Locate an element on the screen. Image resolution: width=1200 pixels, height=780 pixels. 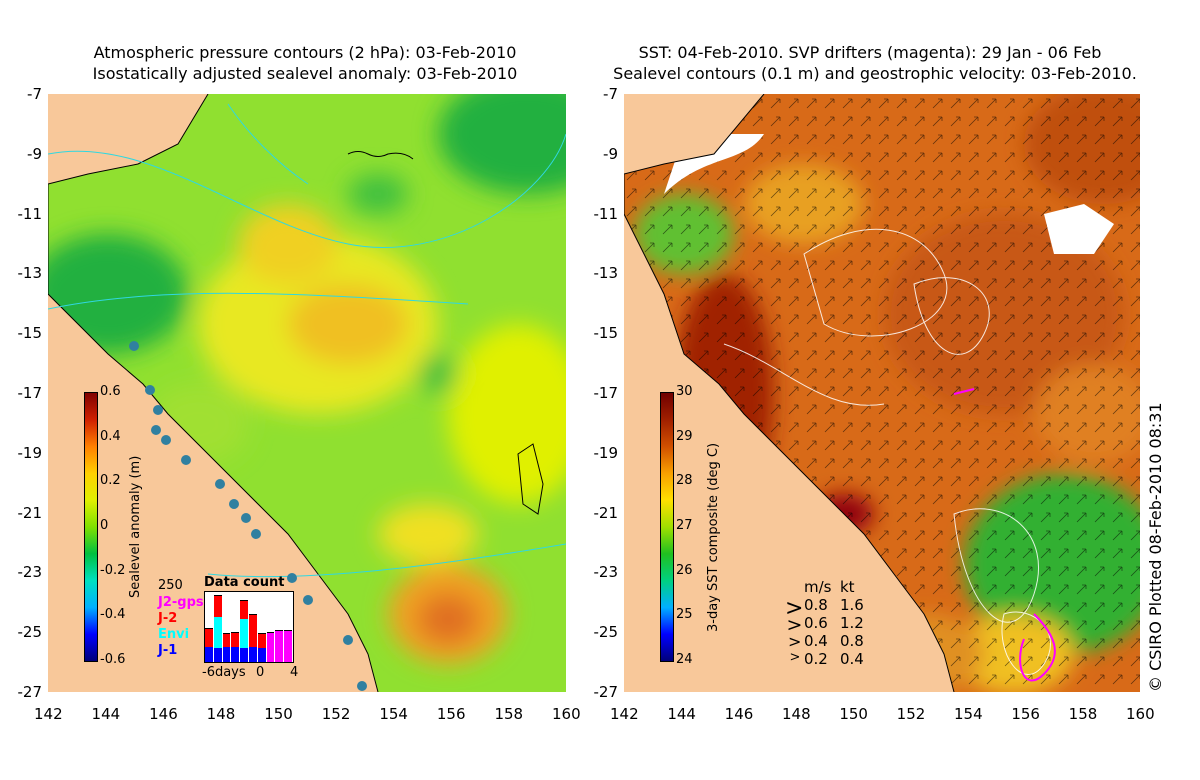
left-x-tick: 144 is located at coordinates (106, 714).